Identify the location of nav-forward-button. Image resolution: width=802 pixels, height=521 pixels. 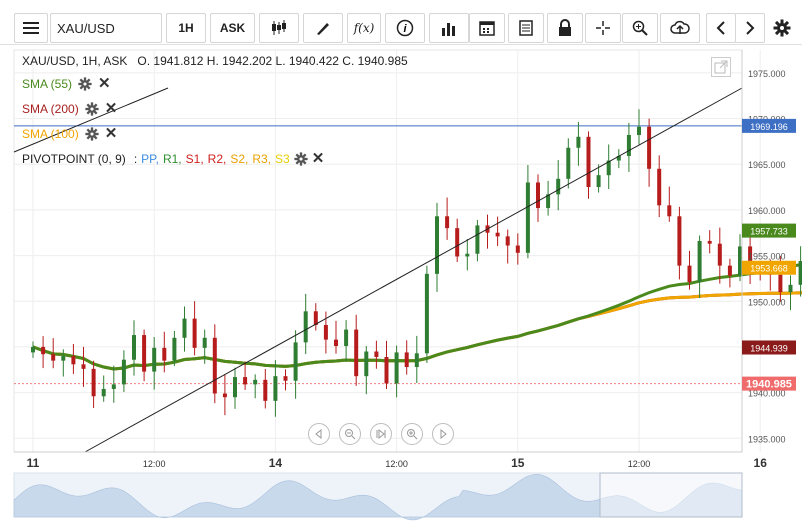
(443, 434).